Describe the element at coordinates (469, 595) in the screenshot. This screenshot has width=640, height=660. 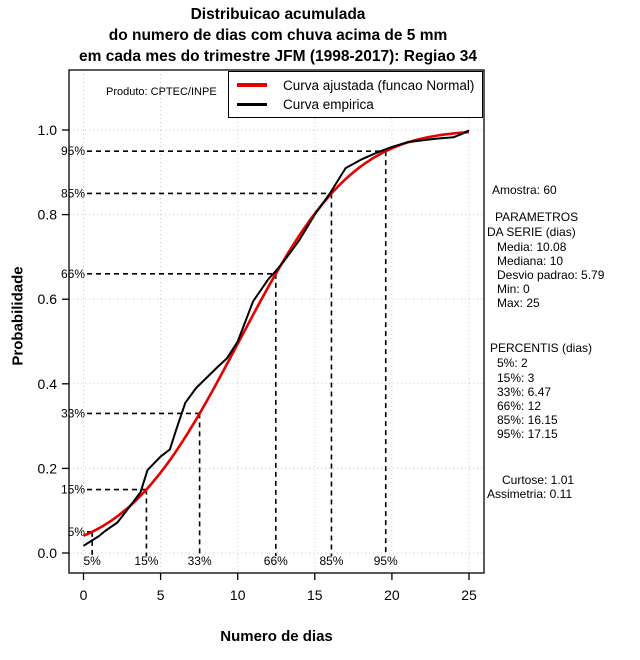
I see `x-tick-label: 25` at that location.